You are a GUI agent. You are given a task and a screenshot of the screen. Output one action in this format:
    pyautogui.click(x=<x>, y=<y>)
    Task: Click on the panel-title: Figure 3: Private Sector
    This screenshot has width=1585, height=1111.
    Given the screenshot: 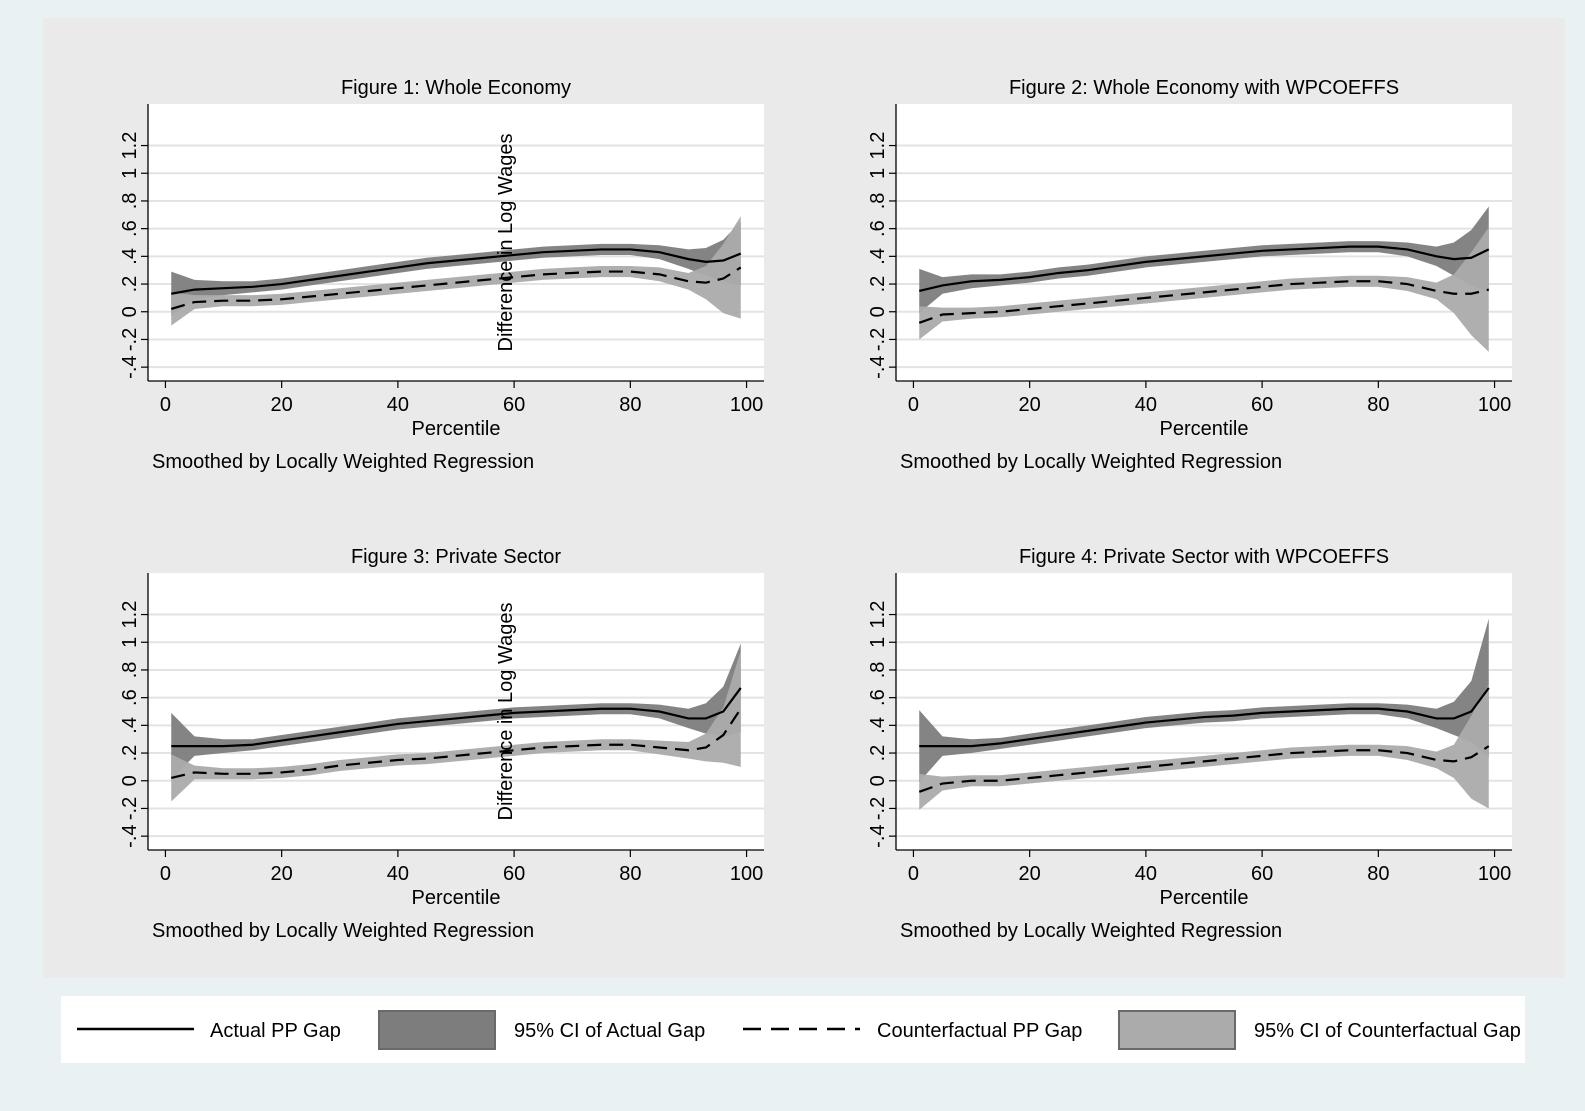 What is the action you would take?
    pyautogui.click(x=456, y=557)
    